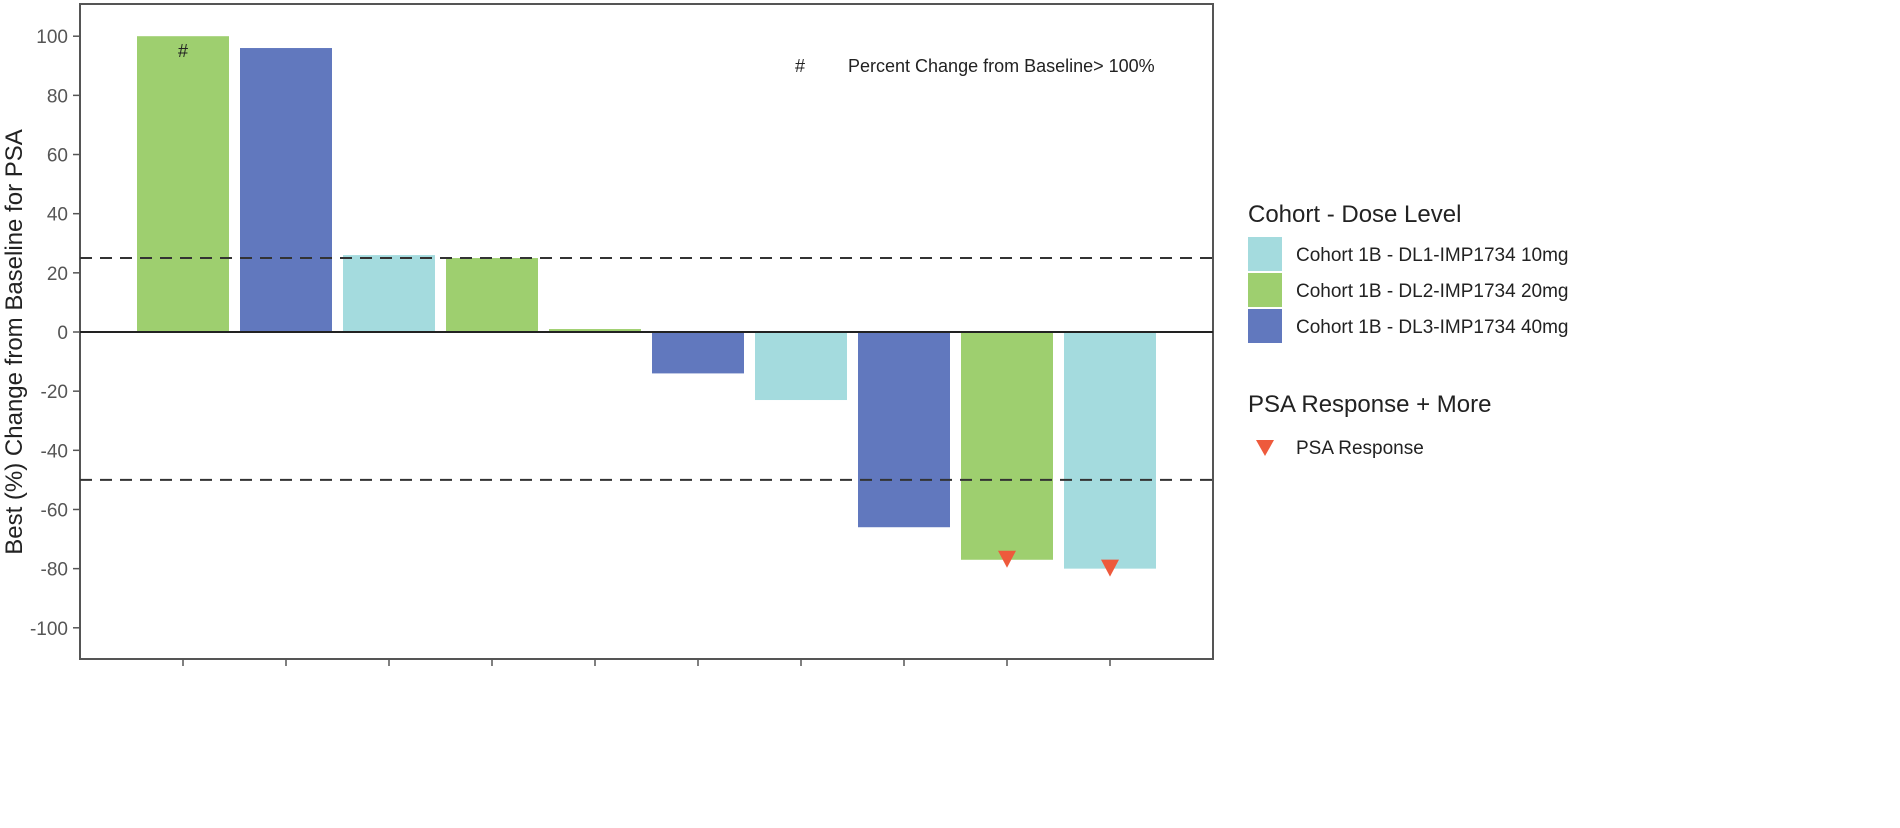 This screenshot has width=1900, height=828. I want to click on annotation-symbol: #, so click(800, 66).